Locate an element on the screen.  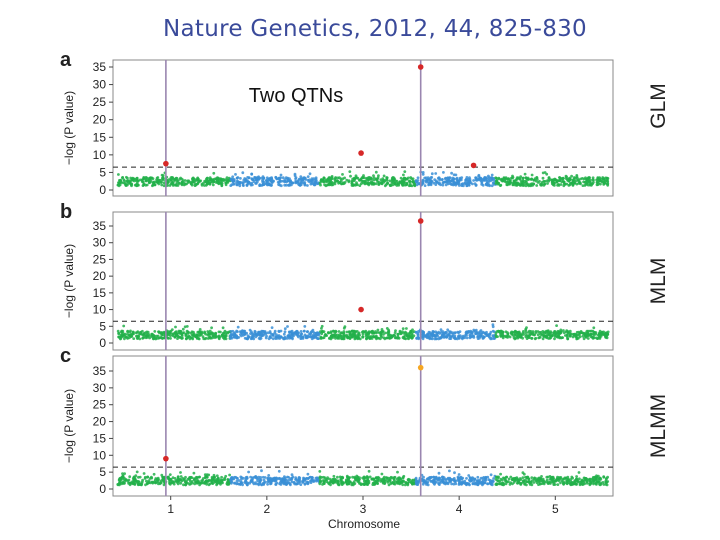
y-tick-label: 20 is located at coordinates (100, 422).